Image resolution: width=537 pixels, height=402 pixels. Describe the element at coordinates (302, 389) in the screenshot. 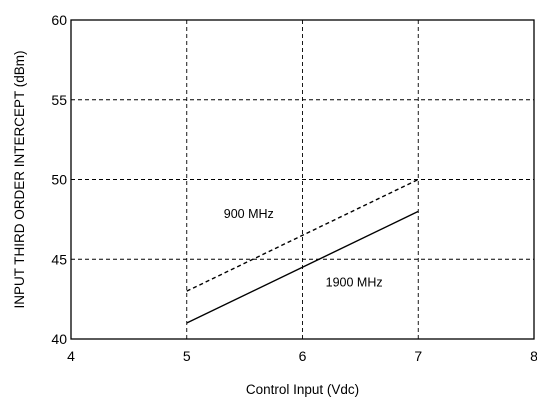

I see `x-axis-label: Control Input (Vdc)` at that location.